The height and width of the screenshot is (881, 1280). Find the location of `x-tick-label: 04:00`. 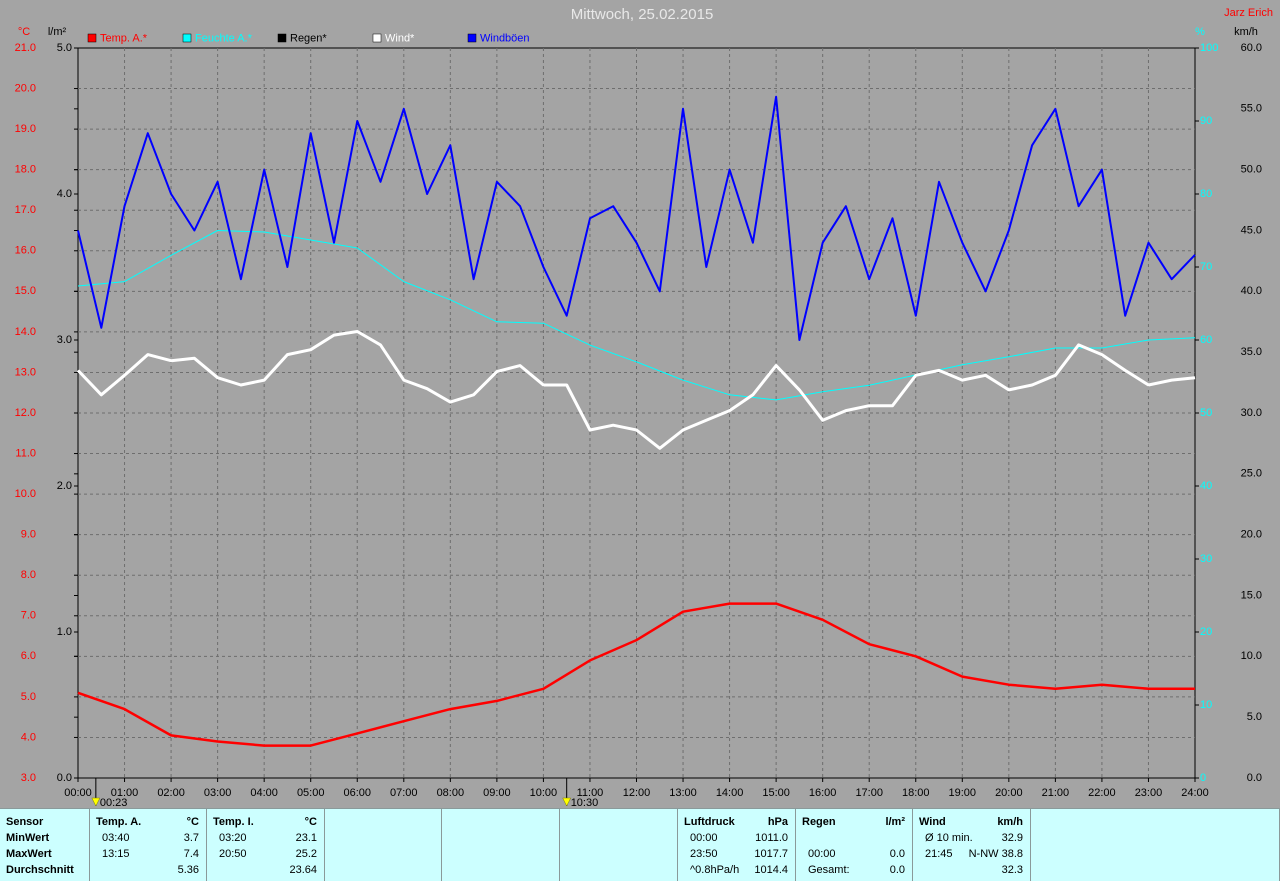

x-tick-label: 04:00 is located at coordinates (264, 793).